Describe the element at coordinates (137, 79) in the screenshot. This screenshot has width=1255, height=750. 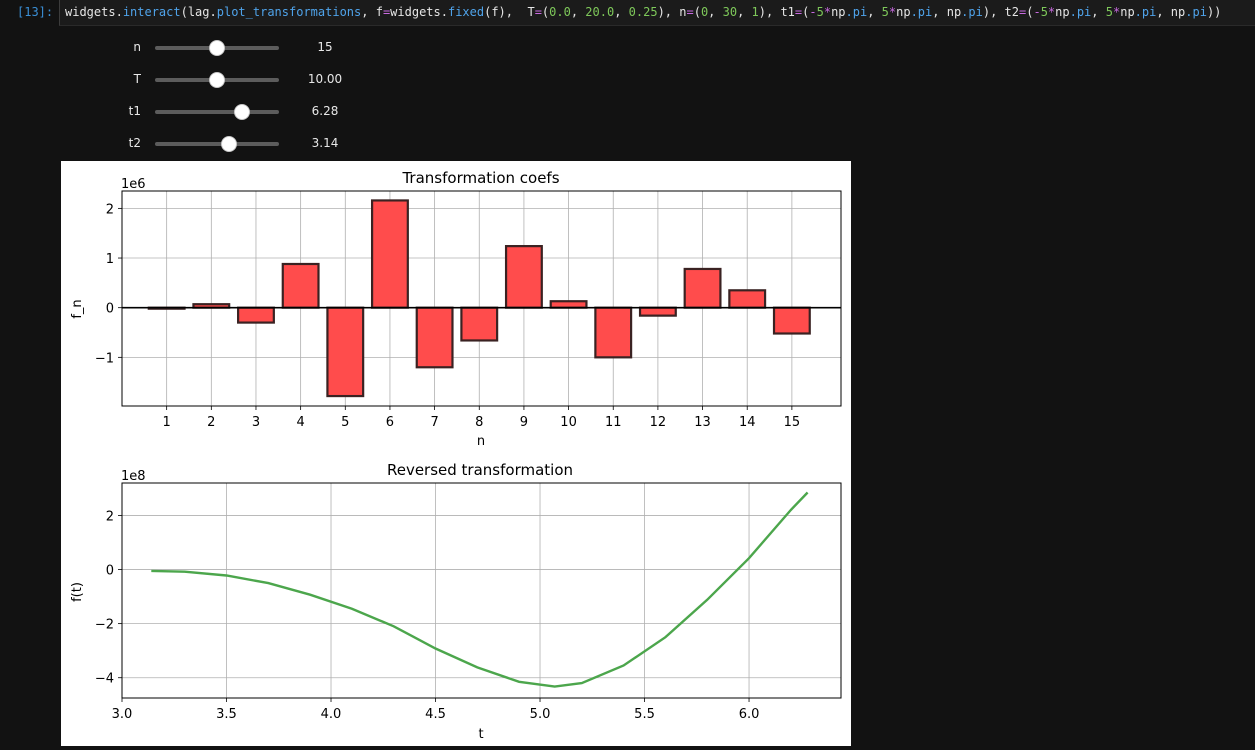
I see `slider-label: T` at that location.